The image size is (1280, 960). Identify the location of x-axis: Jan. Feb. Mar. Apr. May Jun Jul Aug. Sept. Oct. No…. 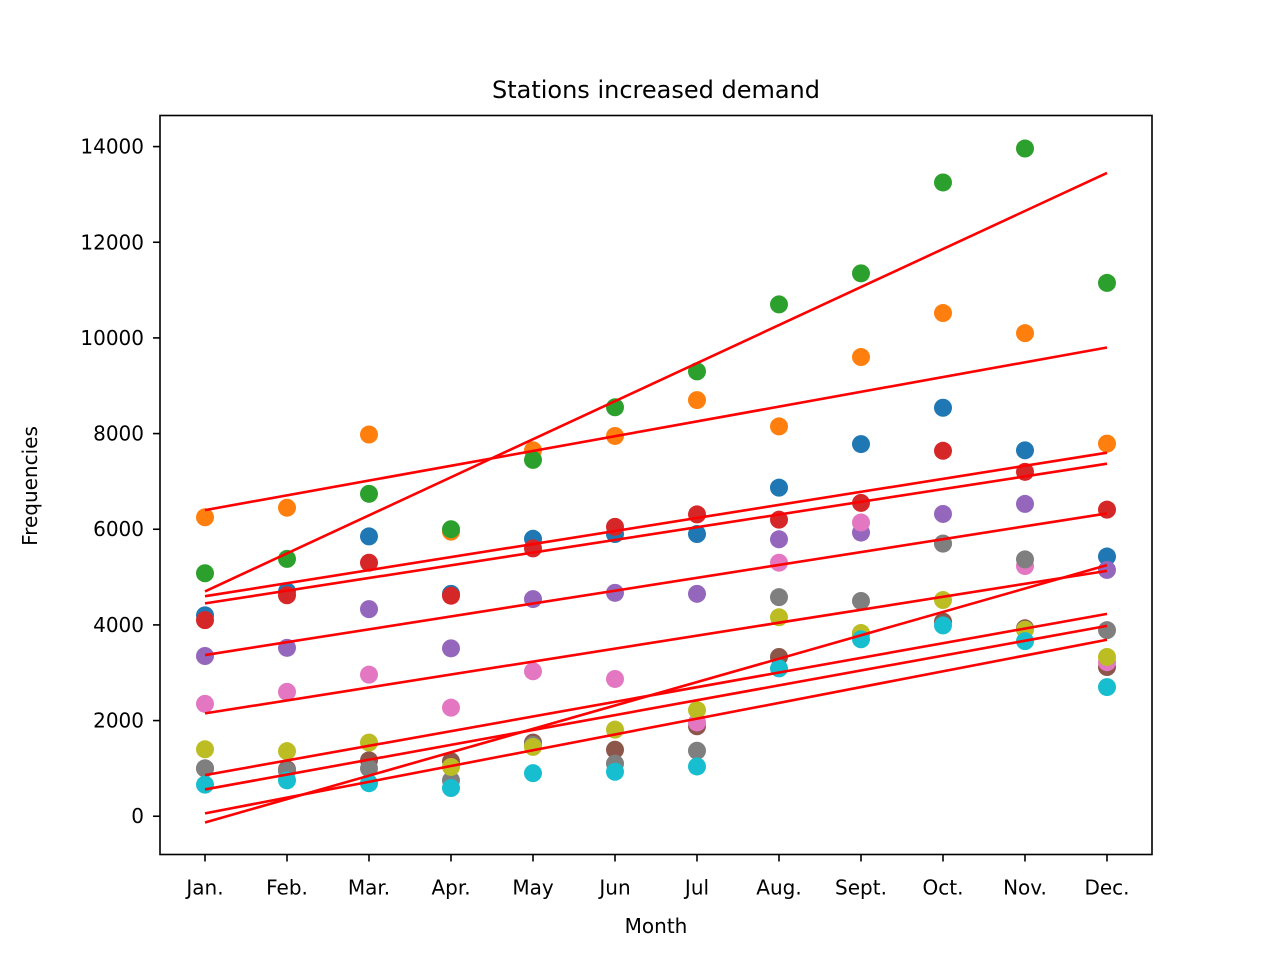
(657, 877).